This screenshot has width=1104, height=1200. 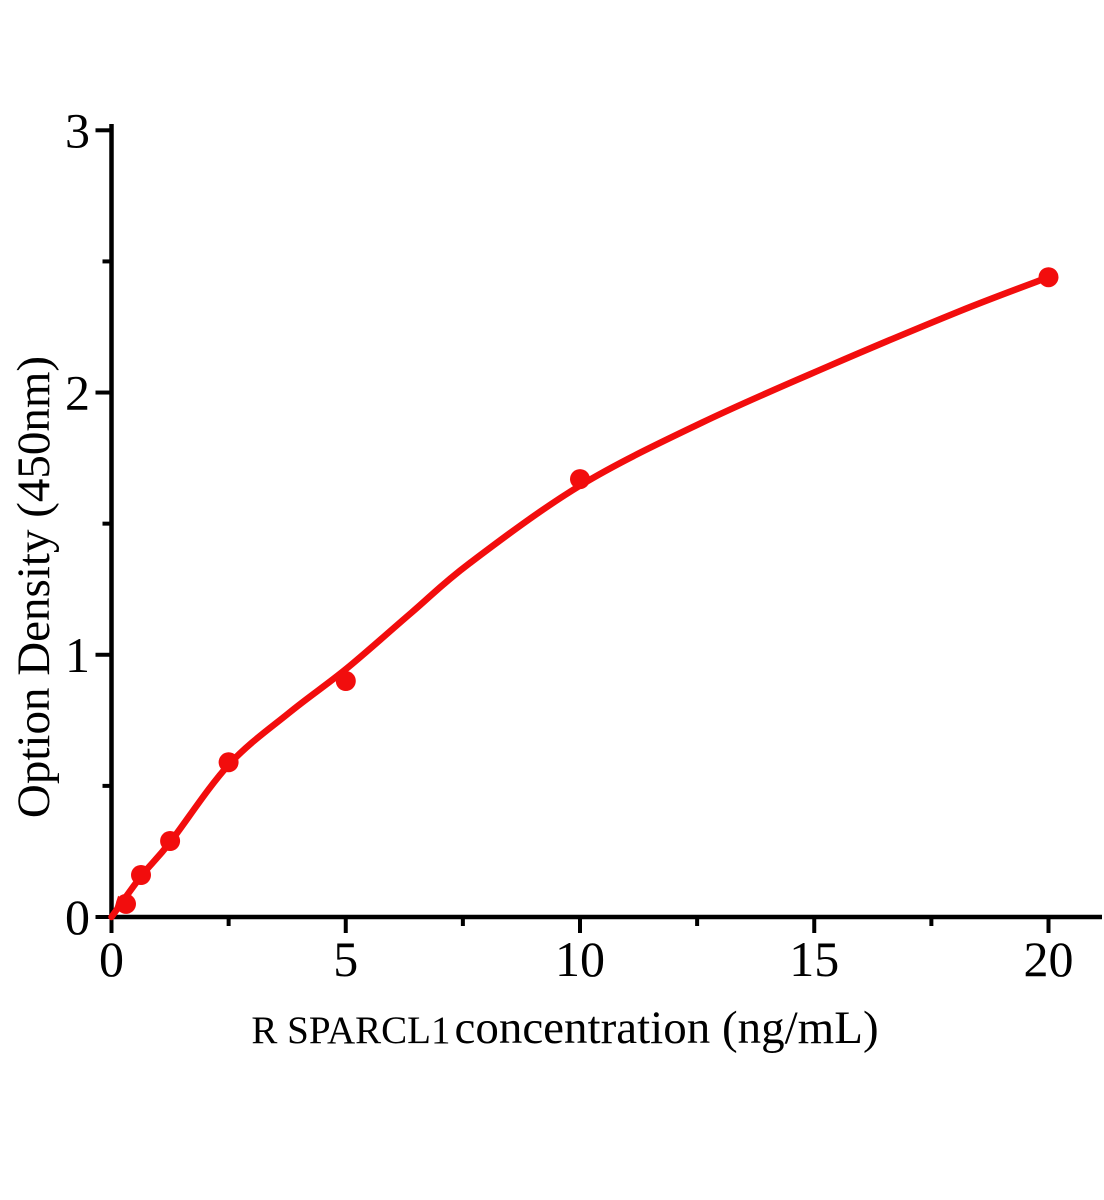 What do you see at coordinates (77, 917) in the screenshot?
I see `y-tick-label: 0` at bounding box center [77, 917].